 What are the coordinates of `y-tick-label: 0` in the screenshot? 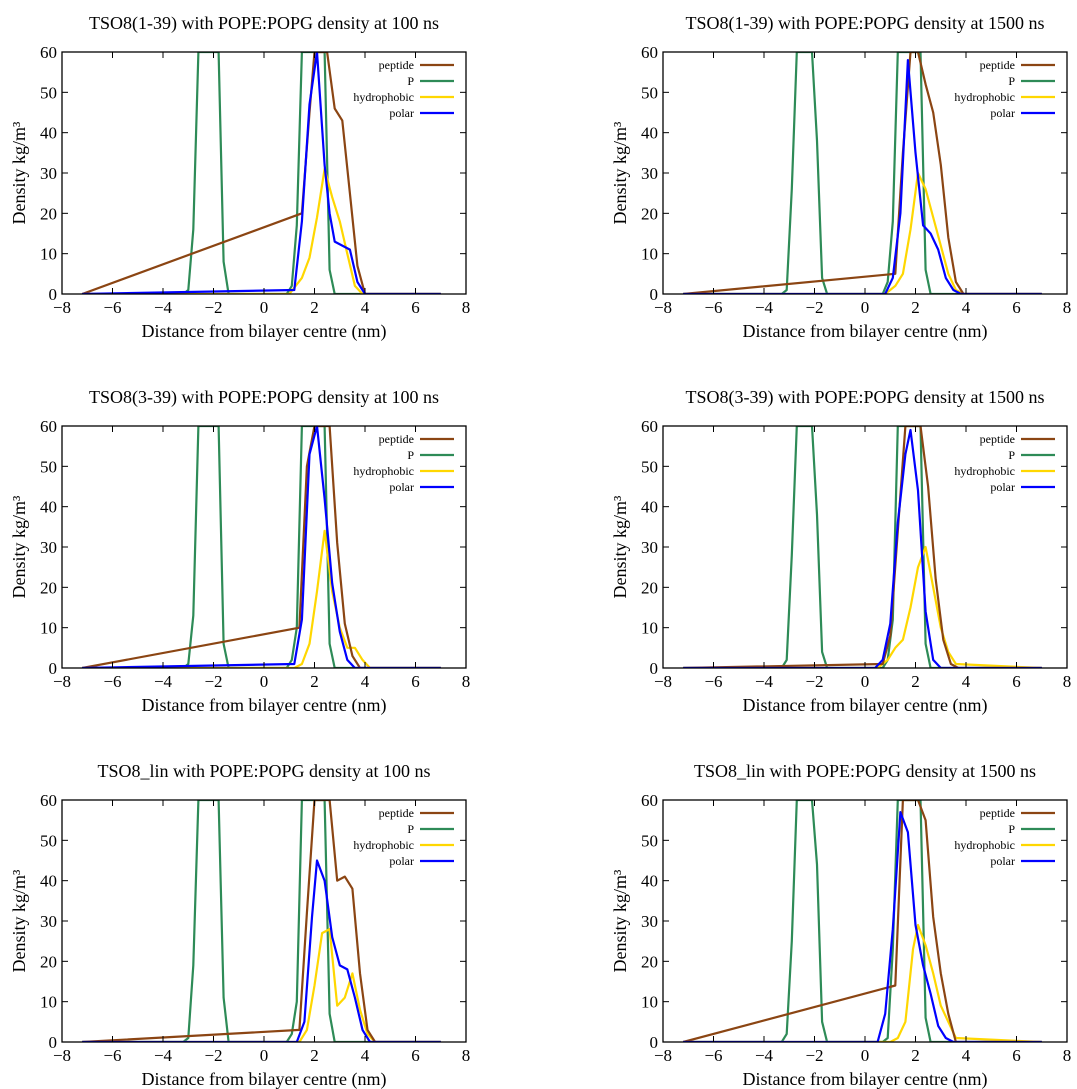 It's located at (53, 668).